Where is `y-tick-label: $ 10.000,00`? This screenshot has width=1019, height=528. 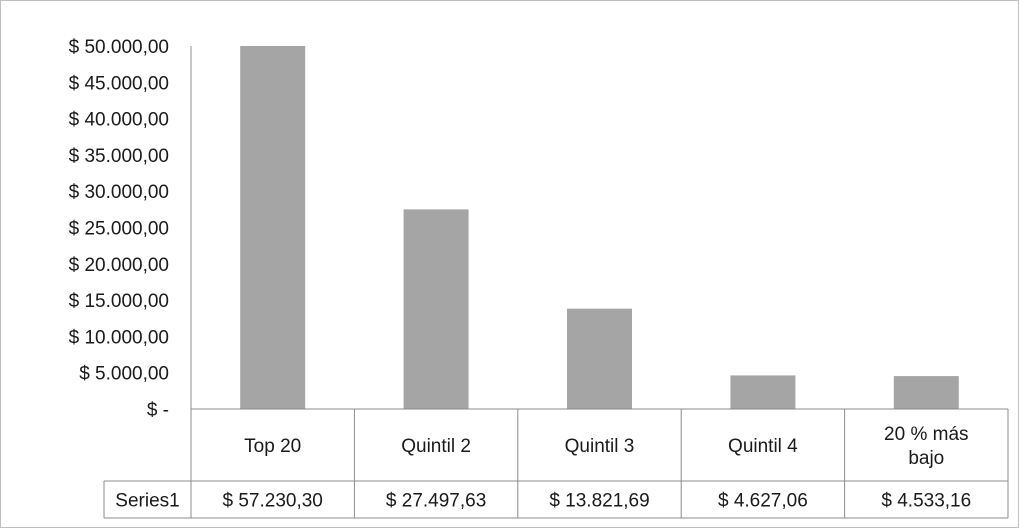
y-tick-label: $ 10.000,00 is located at coordinates (119, 337).